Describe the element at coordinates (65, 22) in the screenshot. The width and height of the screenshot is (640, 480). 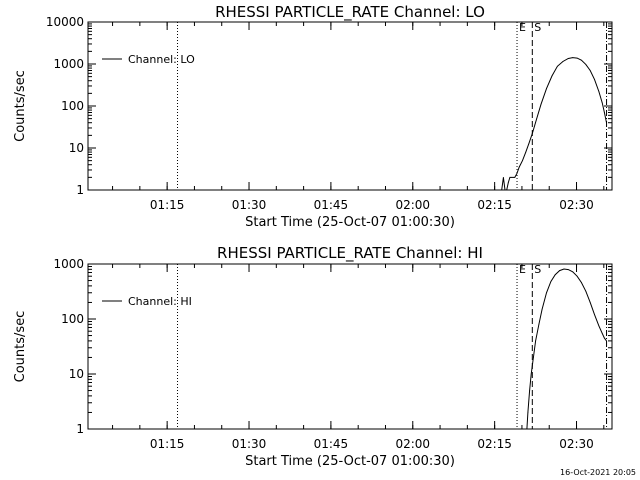
I see `y-tick-label: 10000` at that location.